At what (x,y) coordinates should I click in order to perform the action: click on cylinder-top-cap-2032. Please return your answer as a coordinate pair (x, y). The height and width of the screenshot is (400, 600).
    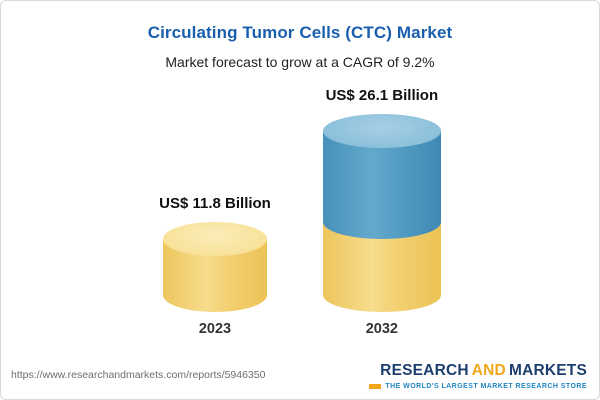
    Looking at the image, I should click on (381, 131).